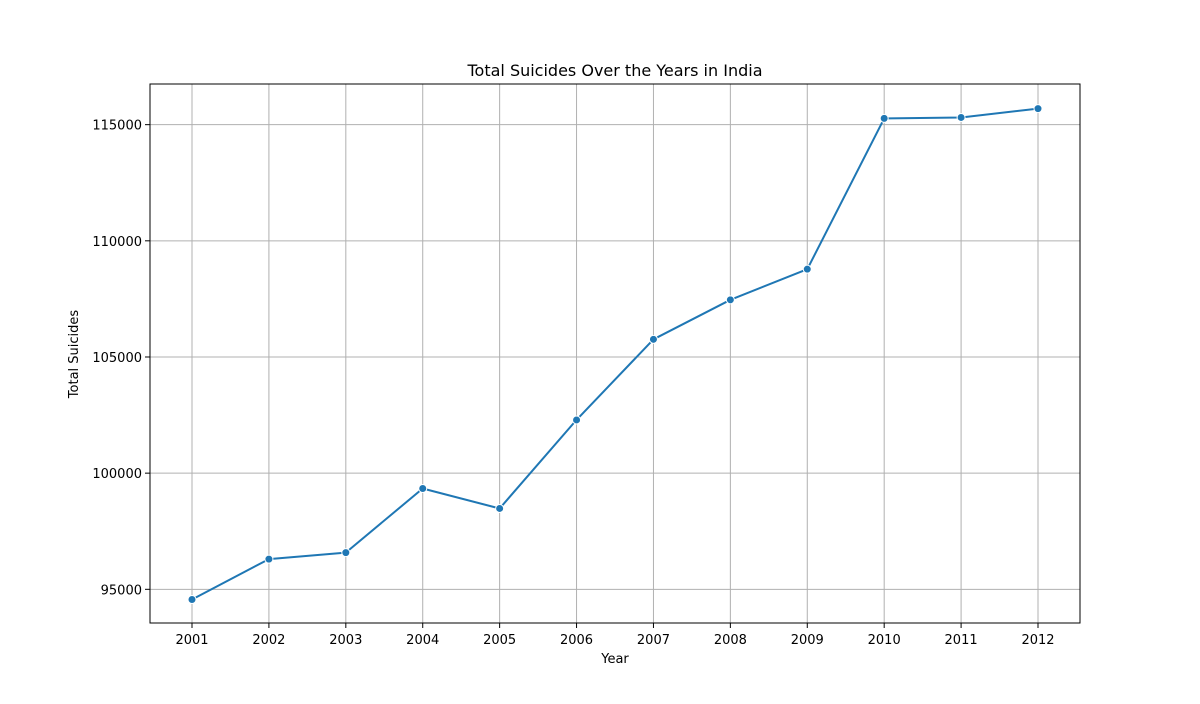 The height and width of the screenshot is (704, 1200). Describe the element at coordinates (1037, 640) in the screenshot. I see `x-tick-label: 2012` at that location.